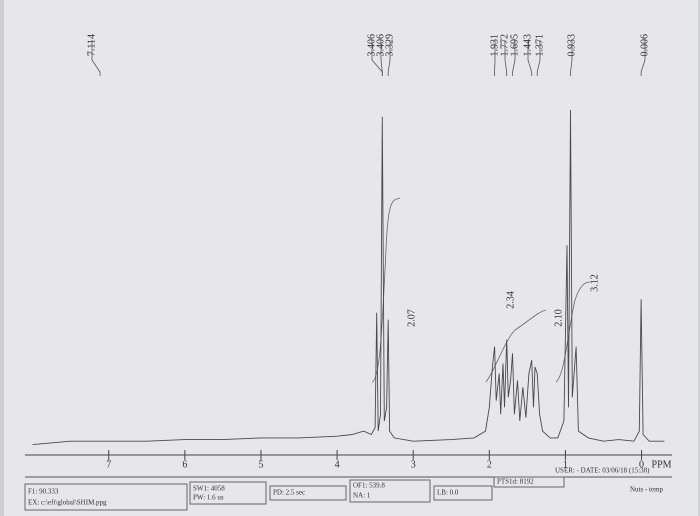 The image size is (700, 516). Describe the element at coordinates (647, 490) in the screenshot. I see `probe: Nuts - temp` at that location.